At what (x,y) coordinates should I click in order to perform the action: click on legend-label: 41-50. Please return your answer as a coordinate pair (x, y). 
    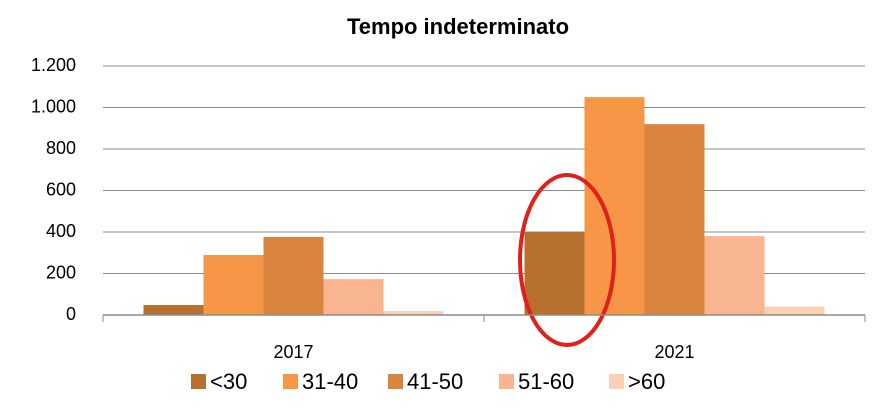
    Looking at the image, I should click on (435, 381).